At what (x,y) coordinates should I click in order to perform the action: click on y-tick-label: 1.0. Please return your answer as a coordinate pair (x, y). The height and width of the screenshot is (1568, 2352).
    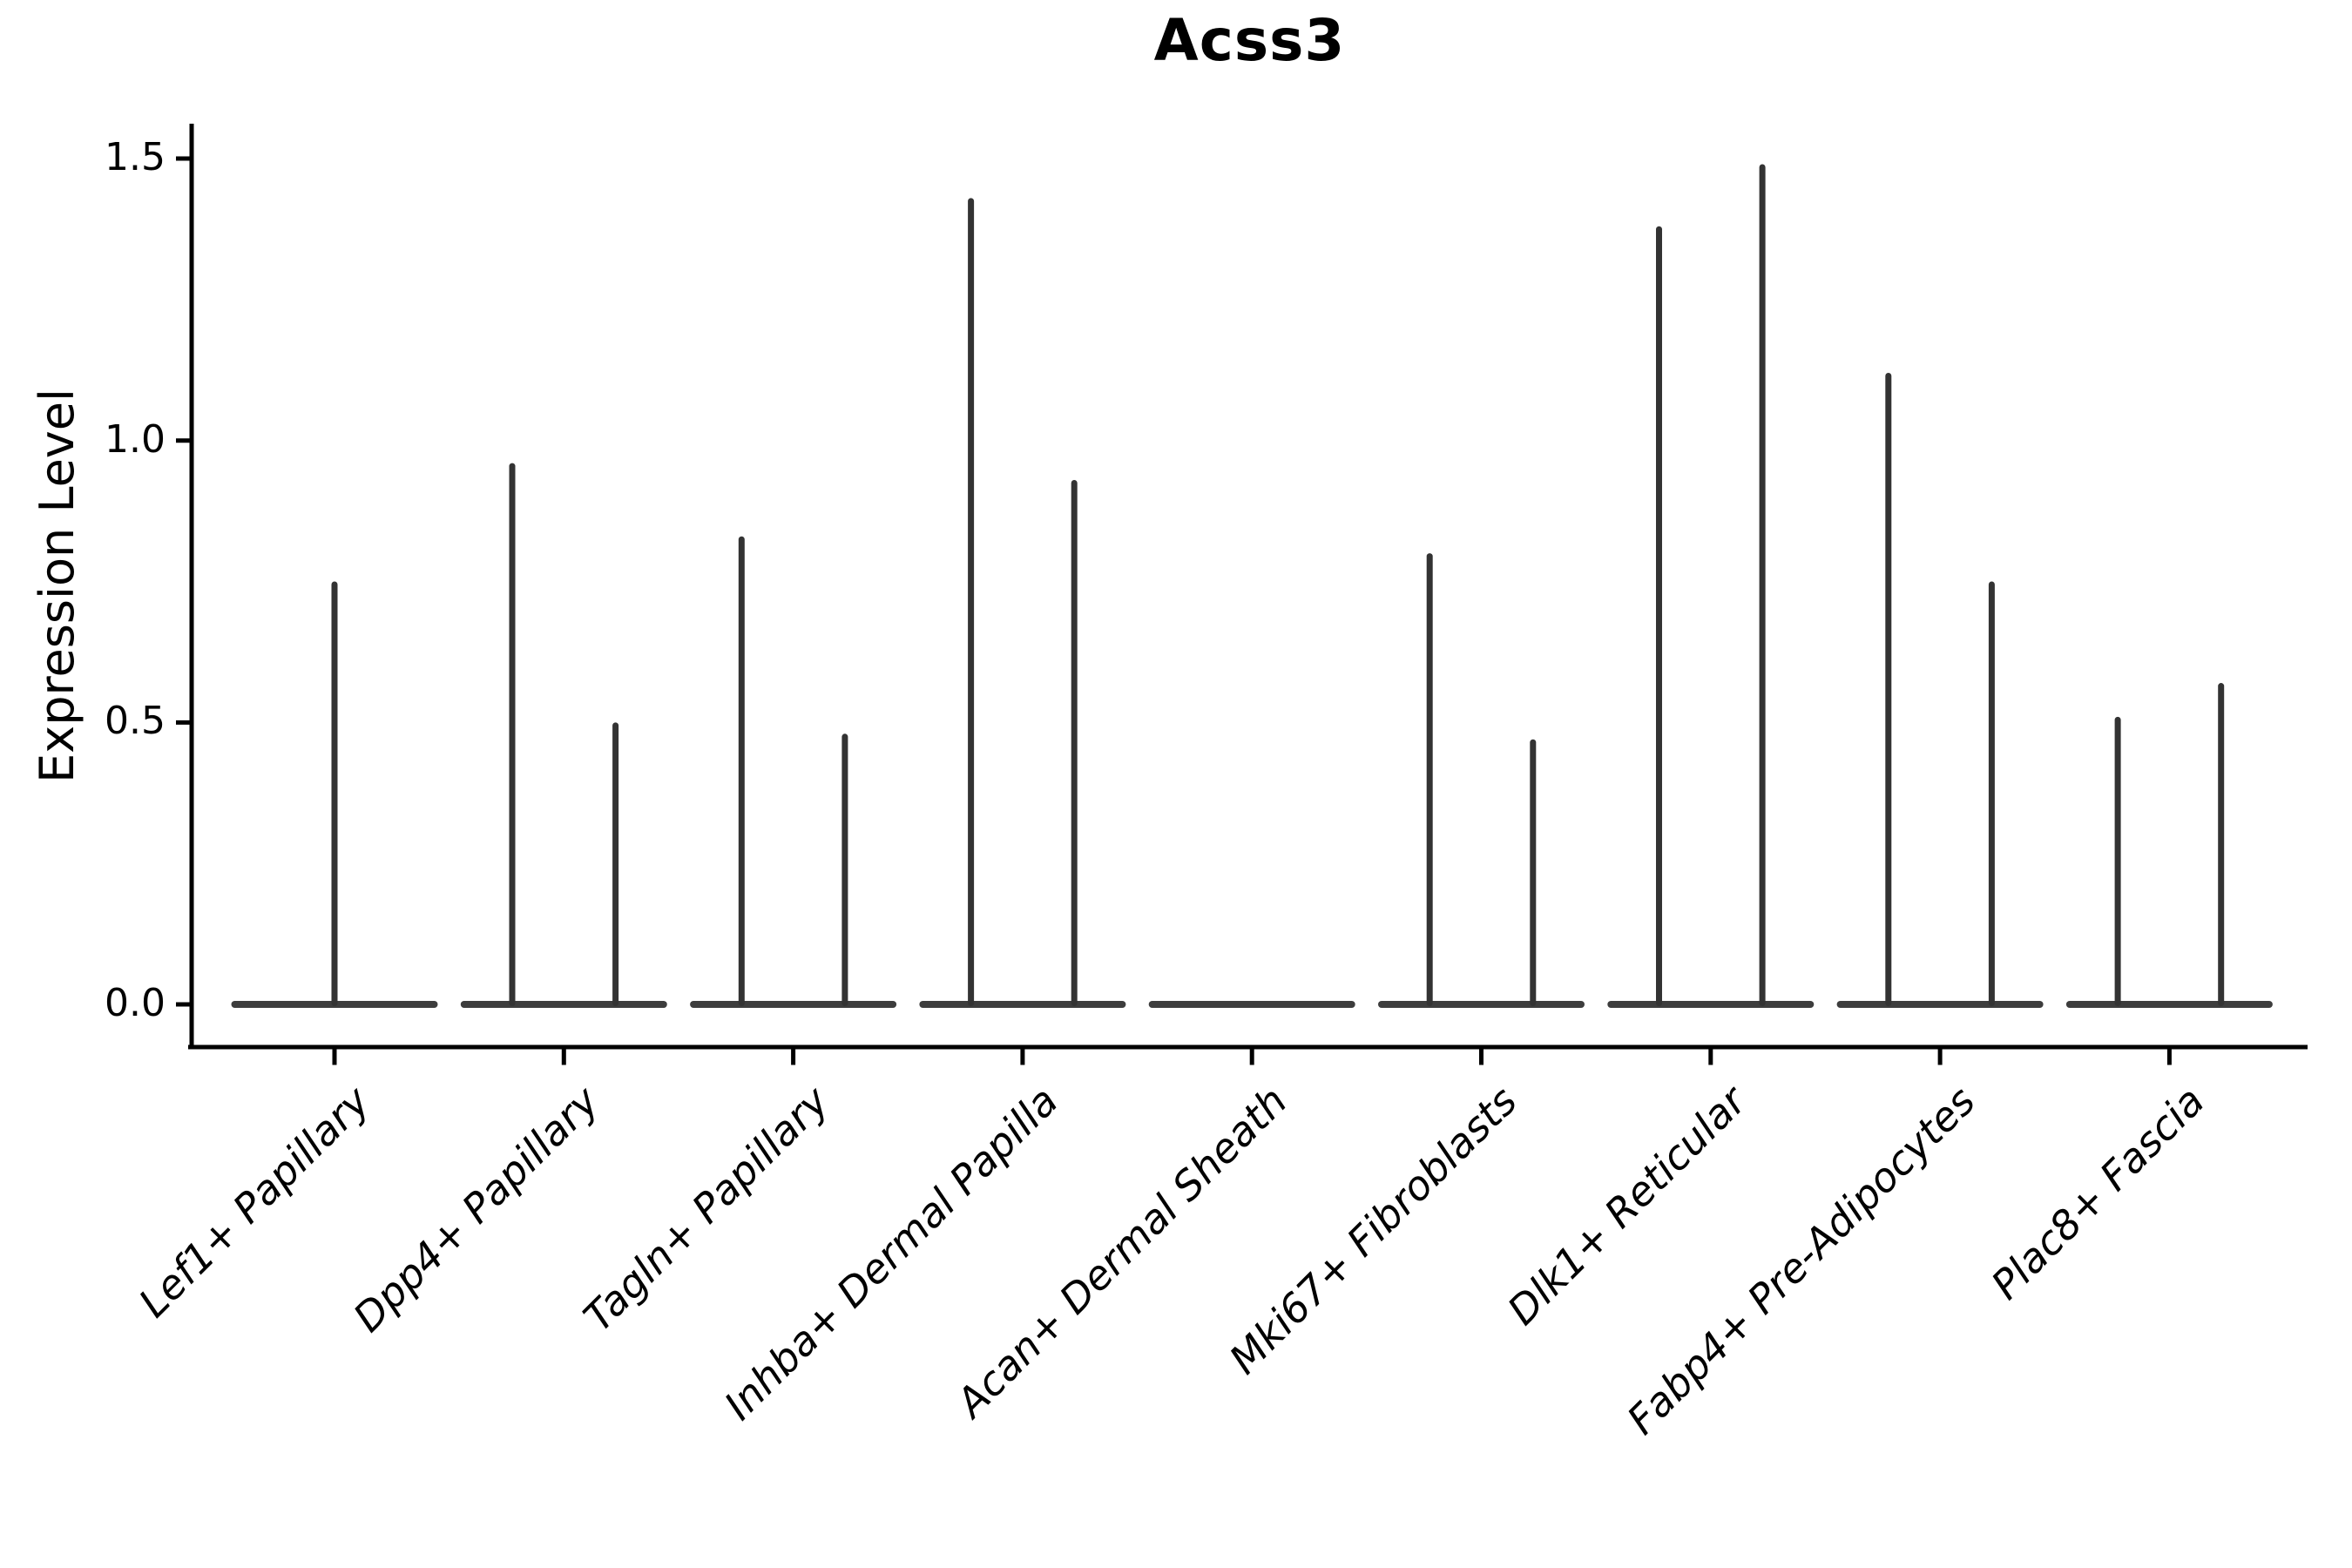
    Looking at the image, I should click on (135, 439).